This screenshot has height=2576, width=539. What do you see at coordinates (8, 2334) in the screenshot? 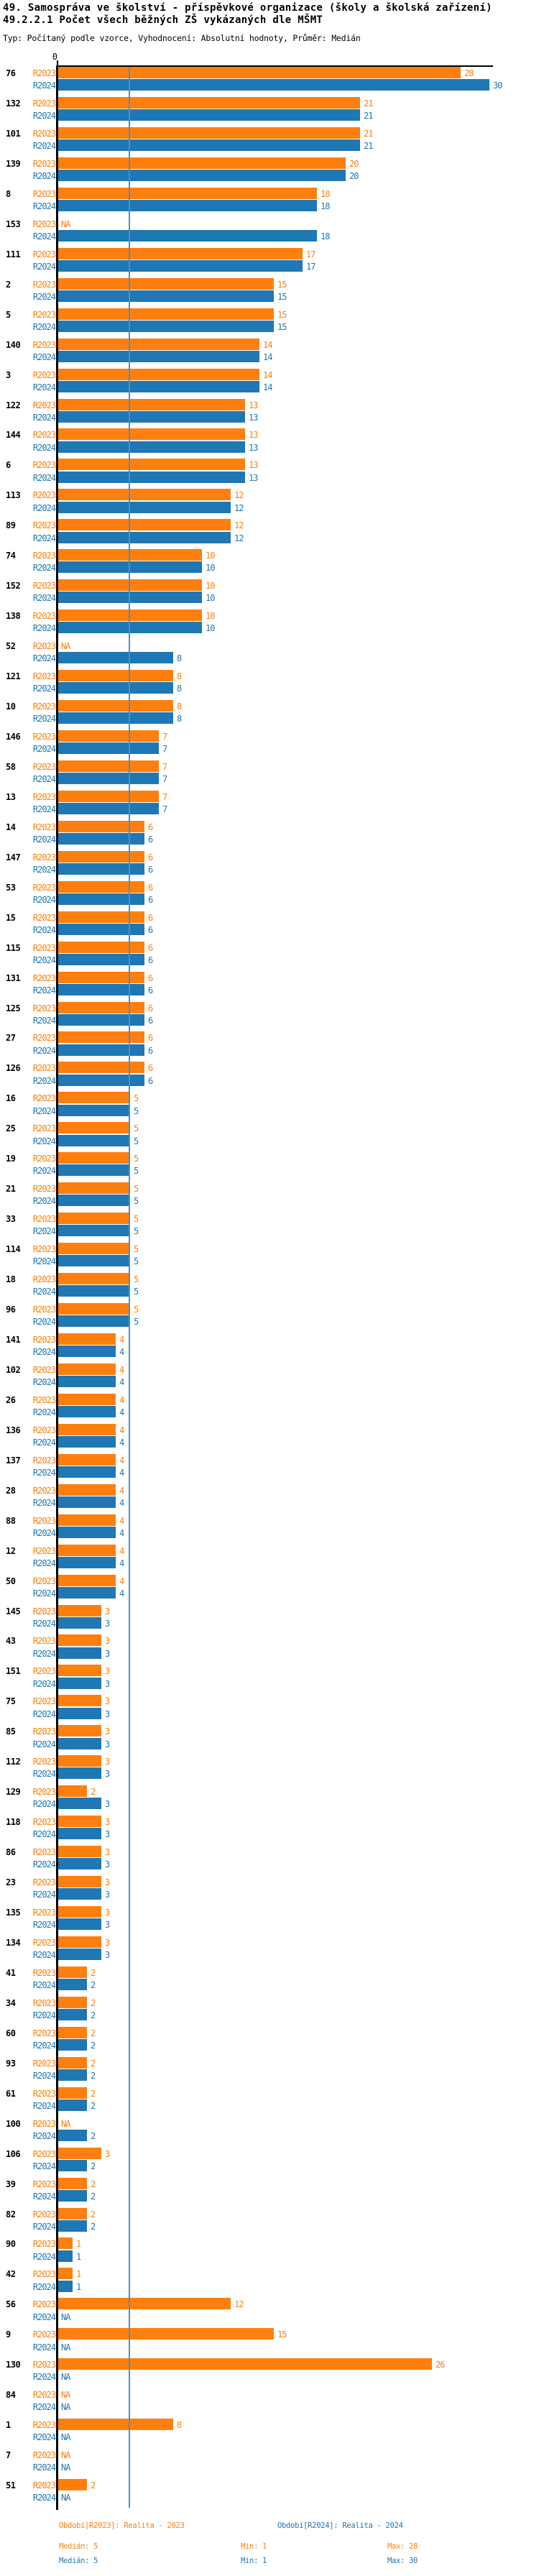
I see `row-label: 9` at bounding box center [8, 2334].